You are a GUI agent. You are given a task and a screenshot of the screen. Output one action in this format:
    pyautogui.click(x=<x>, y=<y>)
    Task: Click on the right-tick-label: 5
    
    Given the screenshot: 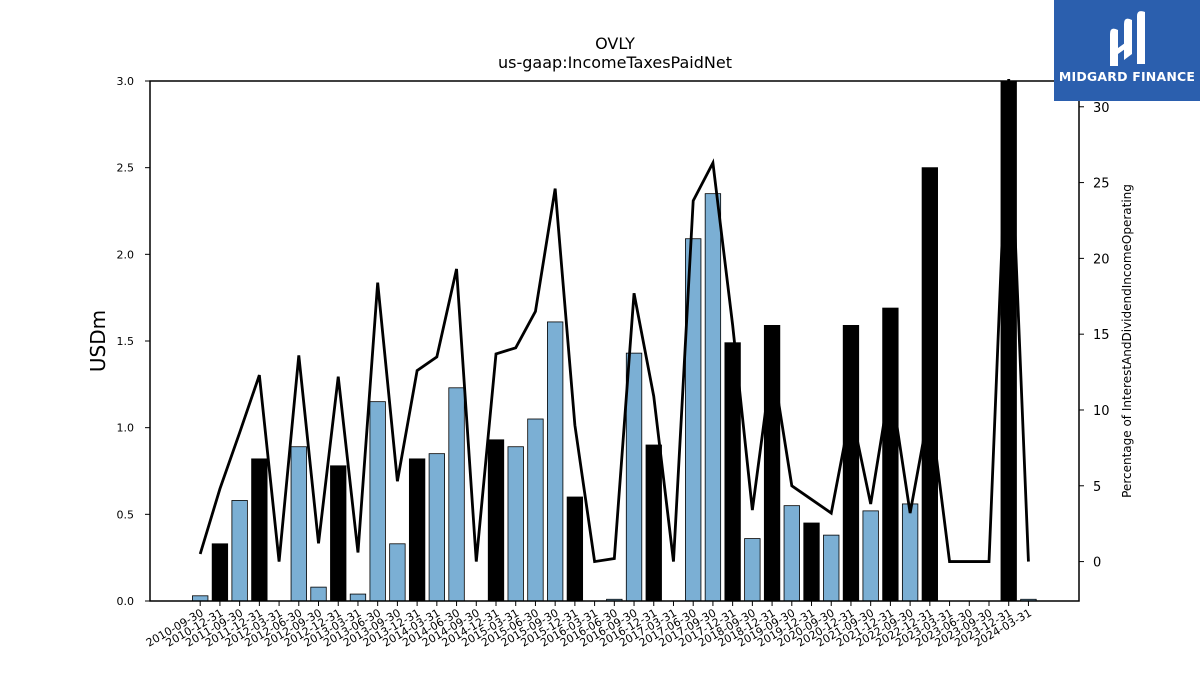 What is the action you would take?
    pyautogui.click(x=1097, y=487)
    